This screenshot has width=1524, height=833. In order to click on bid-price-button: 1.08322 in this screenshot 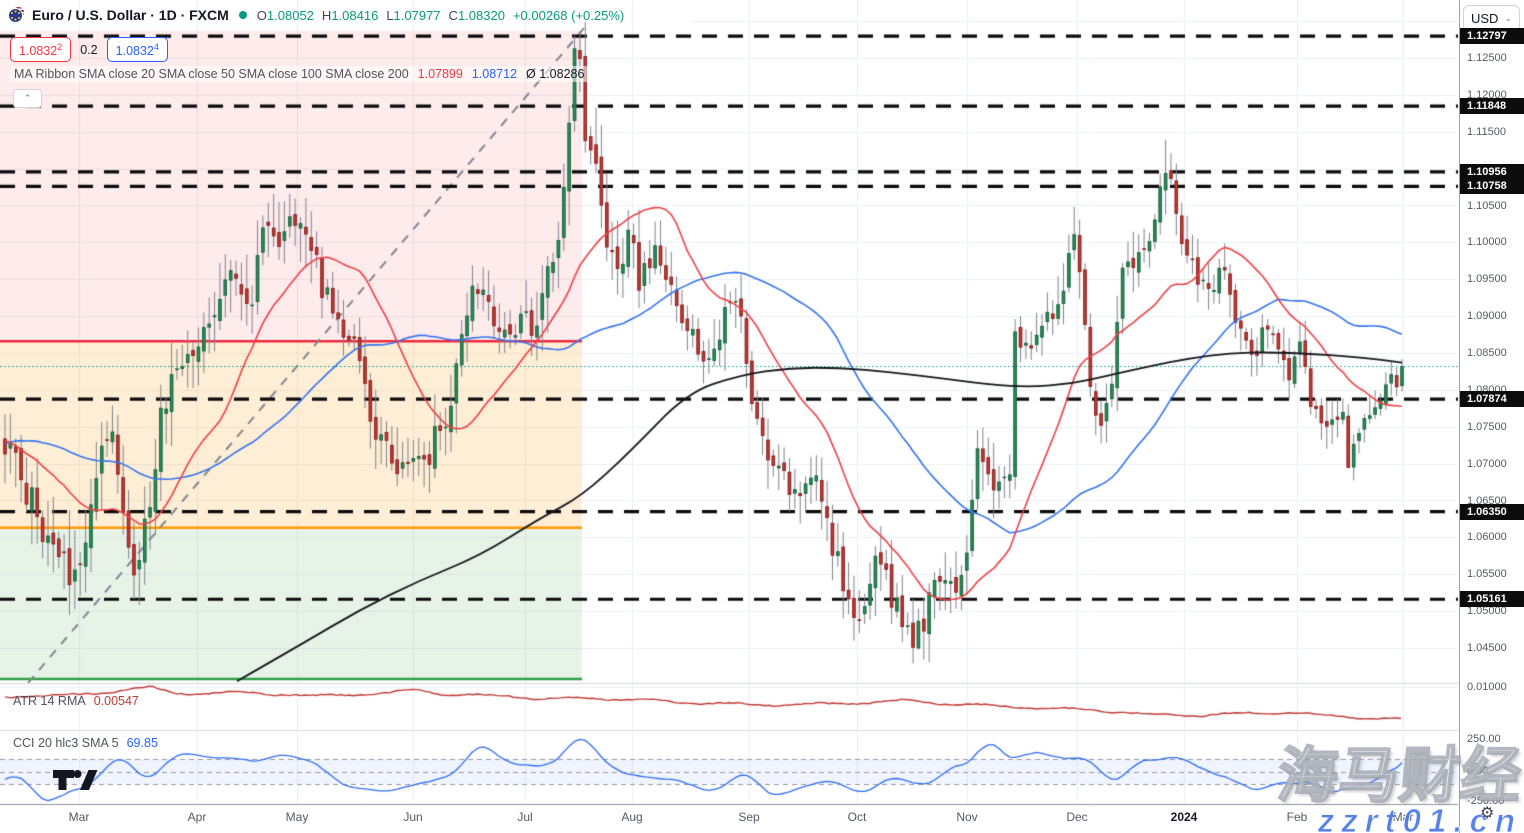, I will do `click(41, 50)`.